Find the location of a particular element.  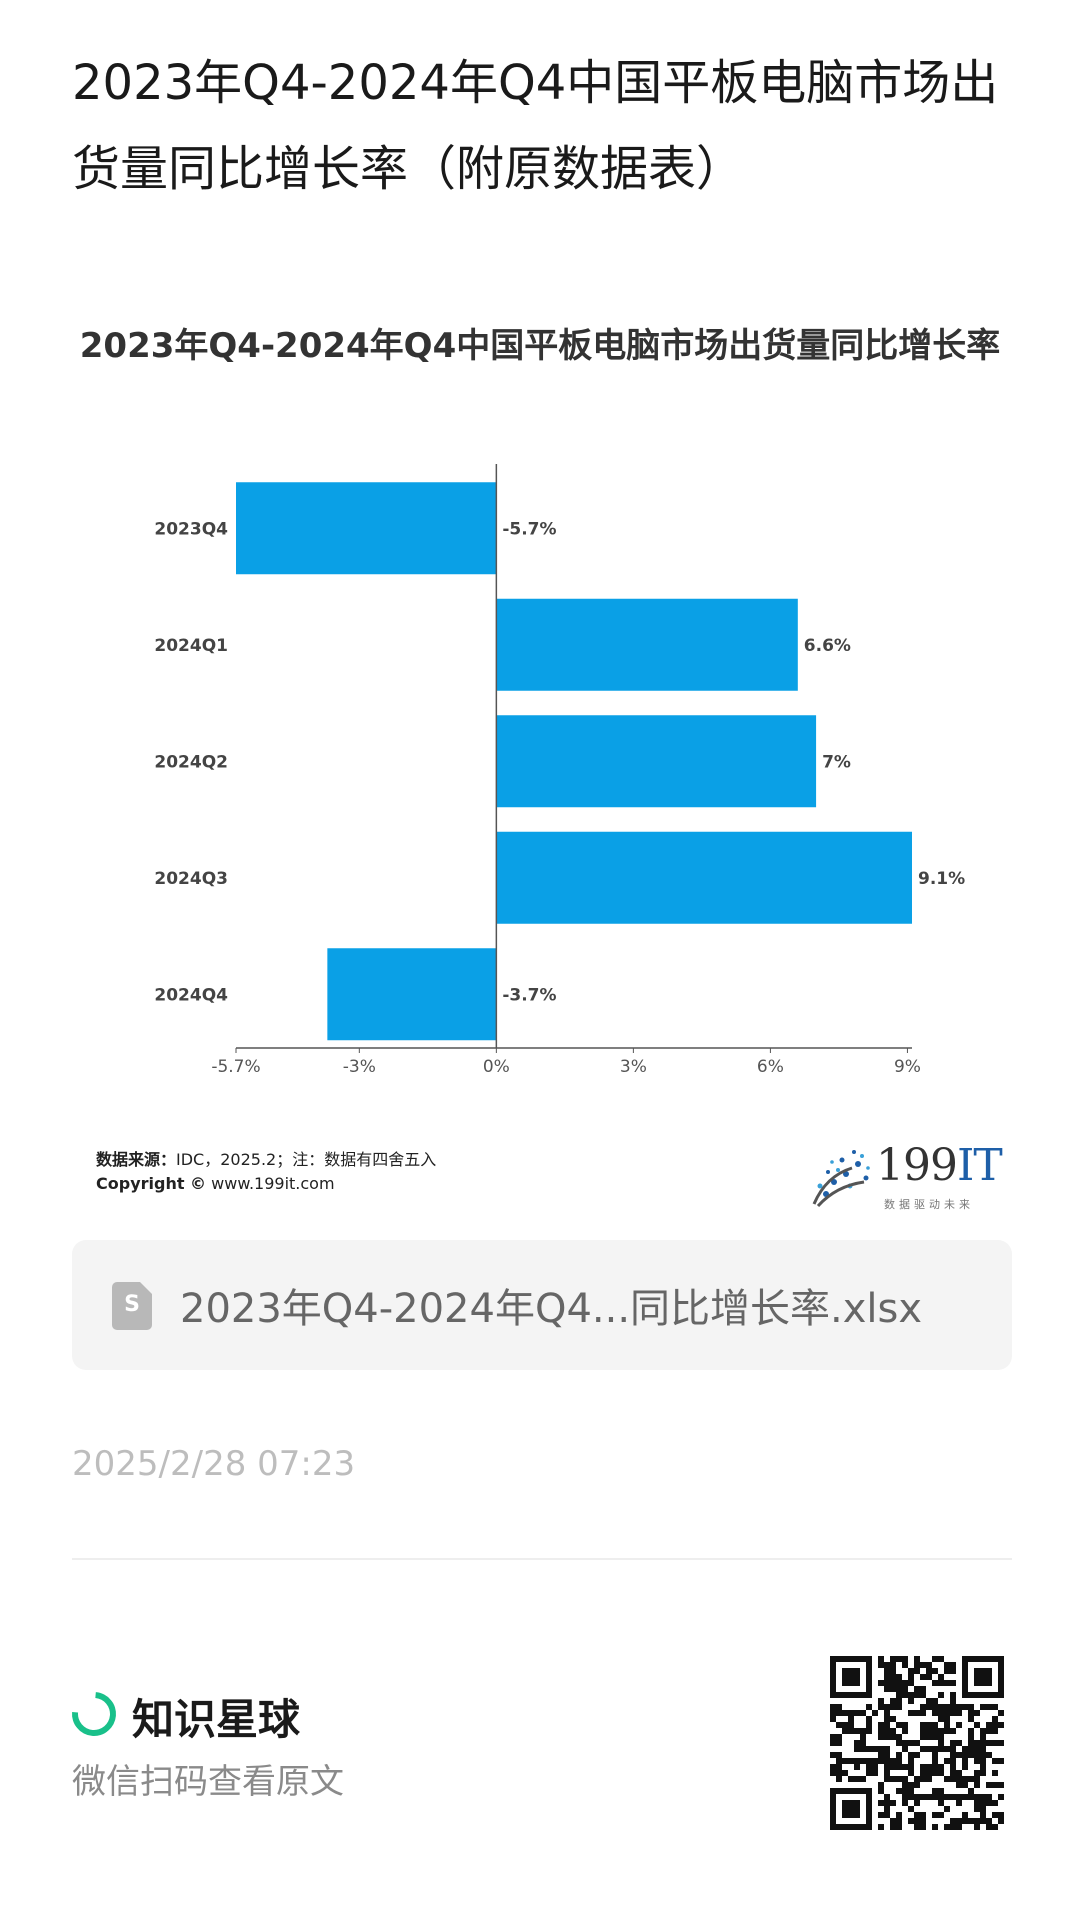

data-label-2024Q1: 6.6% is located at coordinates (827, 646).